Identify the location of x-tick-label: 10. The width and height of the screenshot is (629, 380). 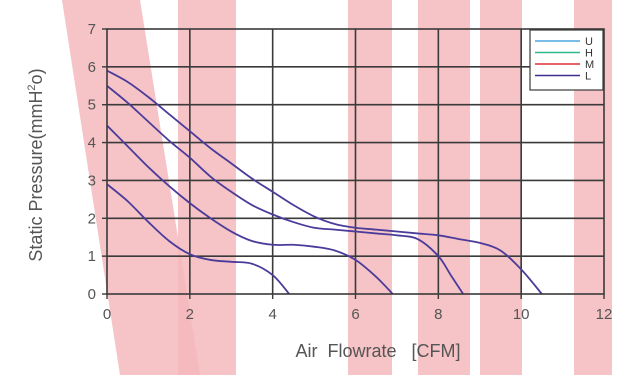
(521, 314).